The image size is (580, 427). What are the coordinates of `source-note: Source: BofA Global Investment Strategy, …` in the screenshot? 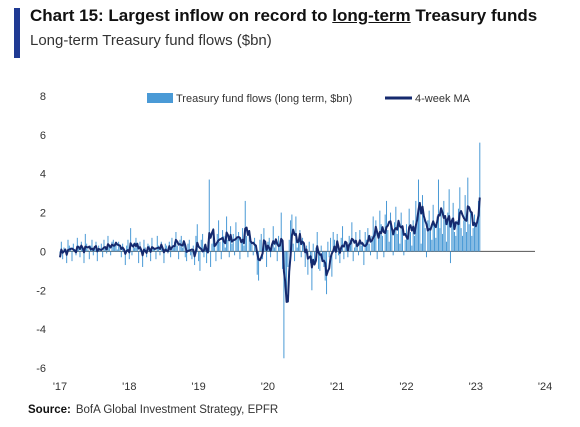 It's located at (153, 410).